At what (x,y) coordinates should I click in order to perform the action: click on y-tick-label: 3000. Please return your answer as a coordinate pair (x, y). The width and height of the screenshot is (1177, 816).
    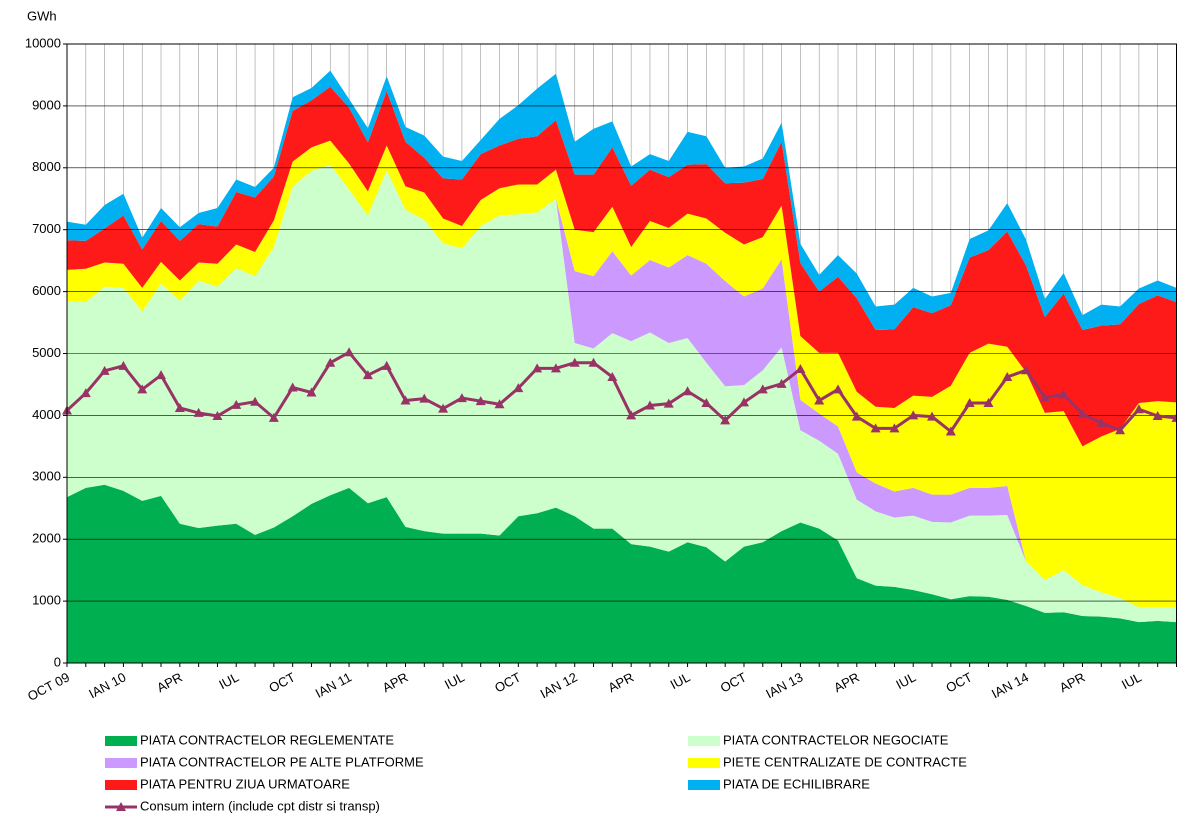
    Looking at the image, I should click on (46, 476).